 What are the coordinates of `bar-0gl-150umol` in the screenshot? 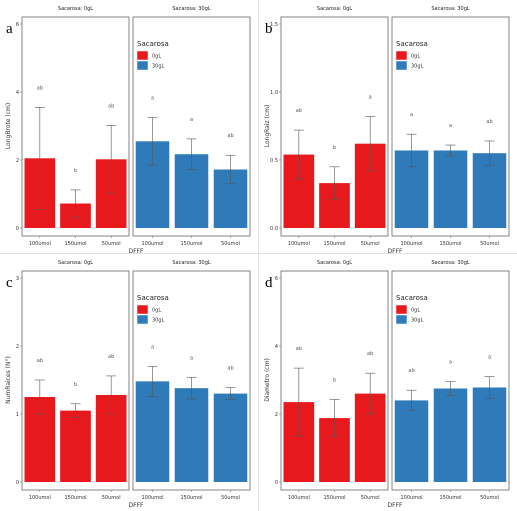 It's located at (75, 446).